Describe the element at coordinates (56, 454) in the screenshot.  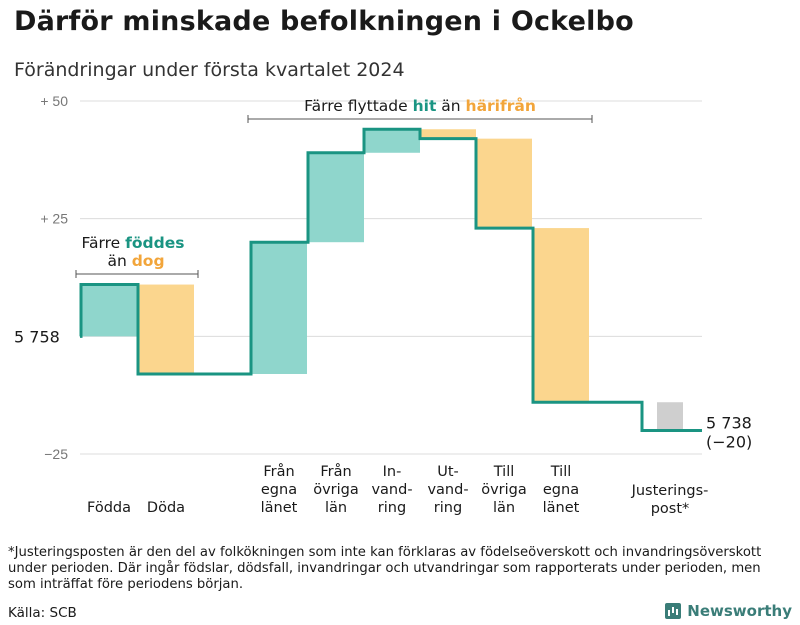
I see `y-tick-label: −25` at that location.